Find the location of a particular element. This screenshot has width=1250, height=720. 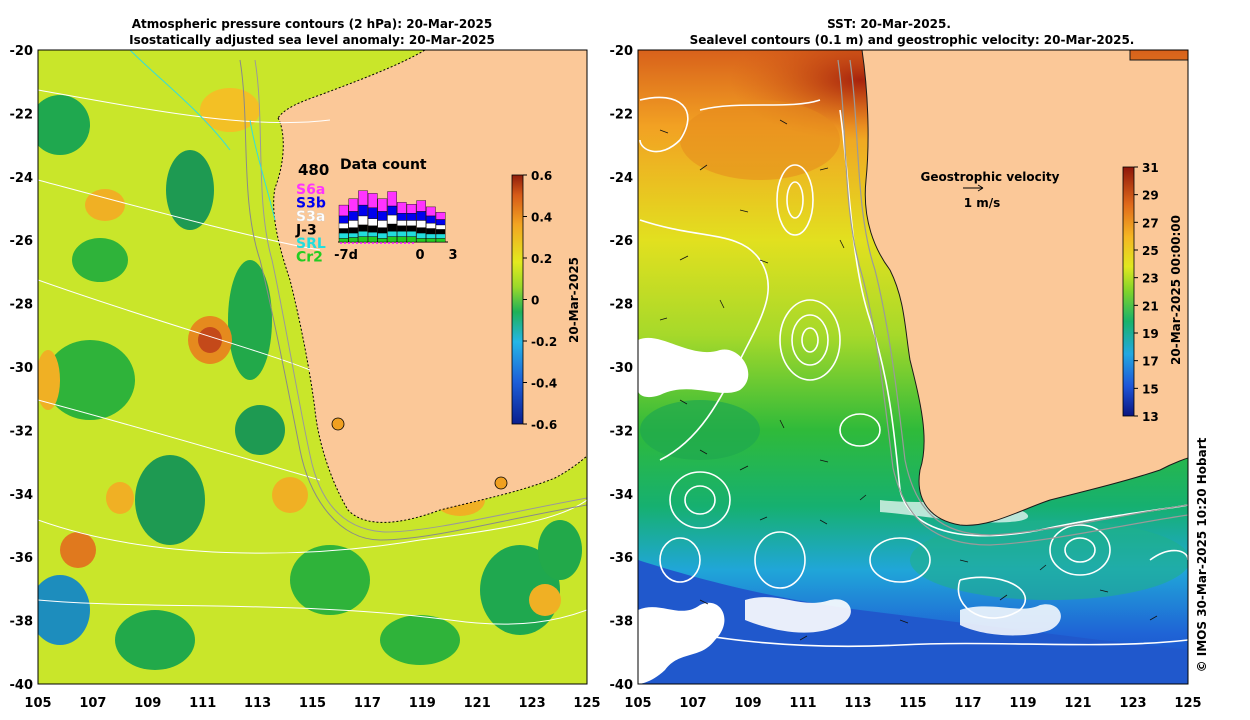

inset-title: Data count is located at coordinates (383, 165).